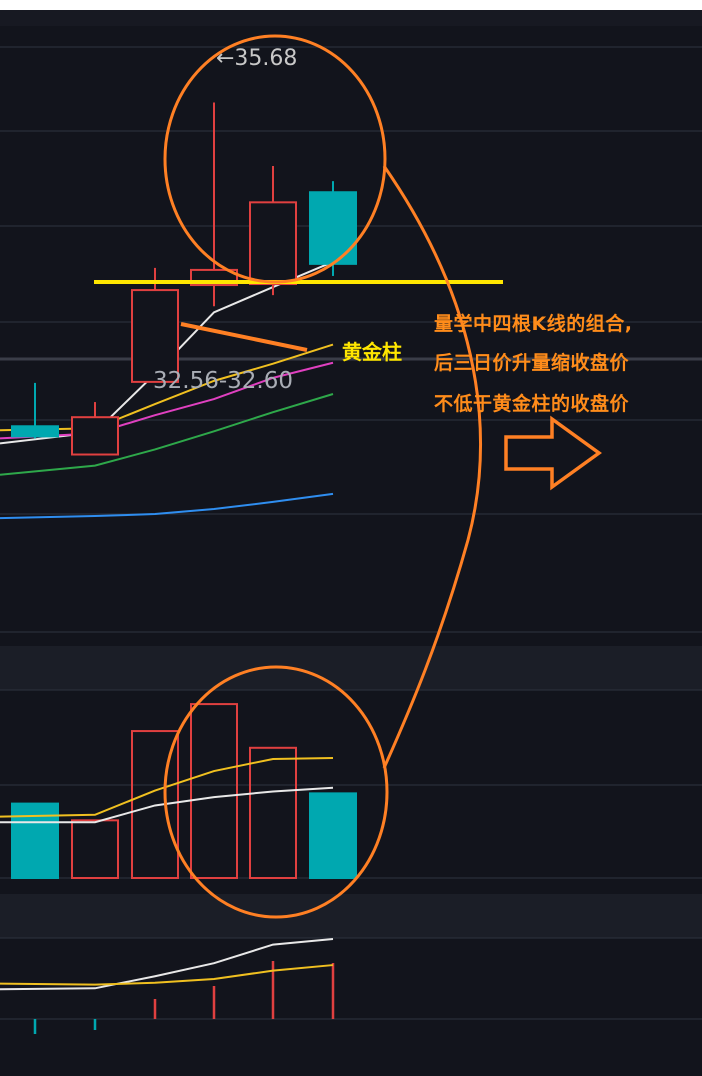  I want to click on high-price-label: ←35.68, so click(256, 58).